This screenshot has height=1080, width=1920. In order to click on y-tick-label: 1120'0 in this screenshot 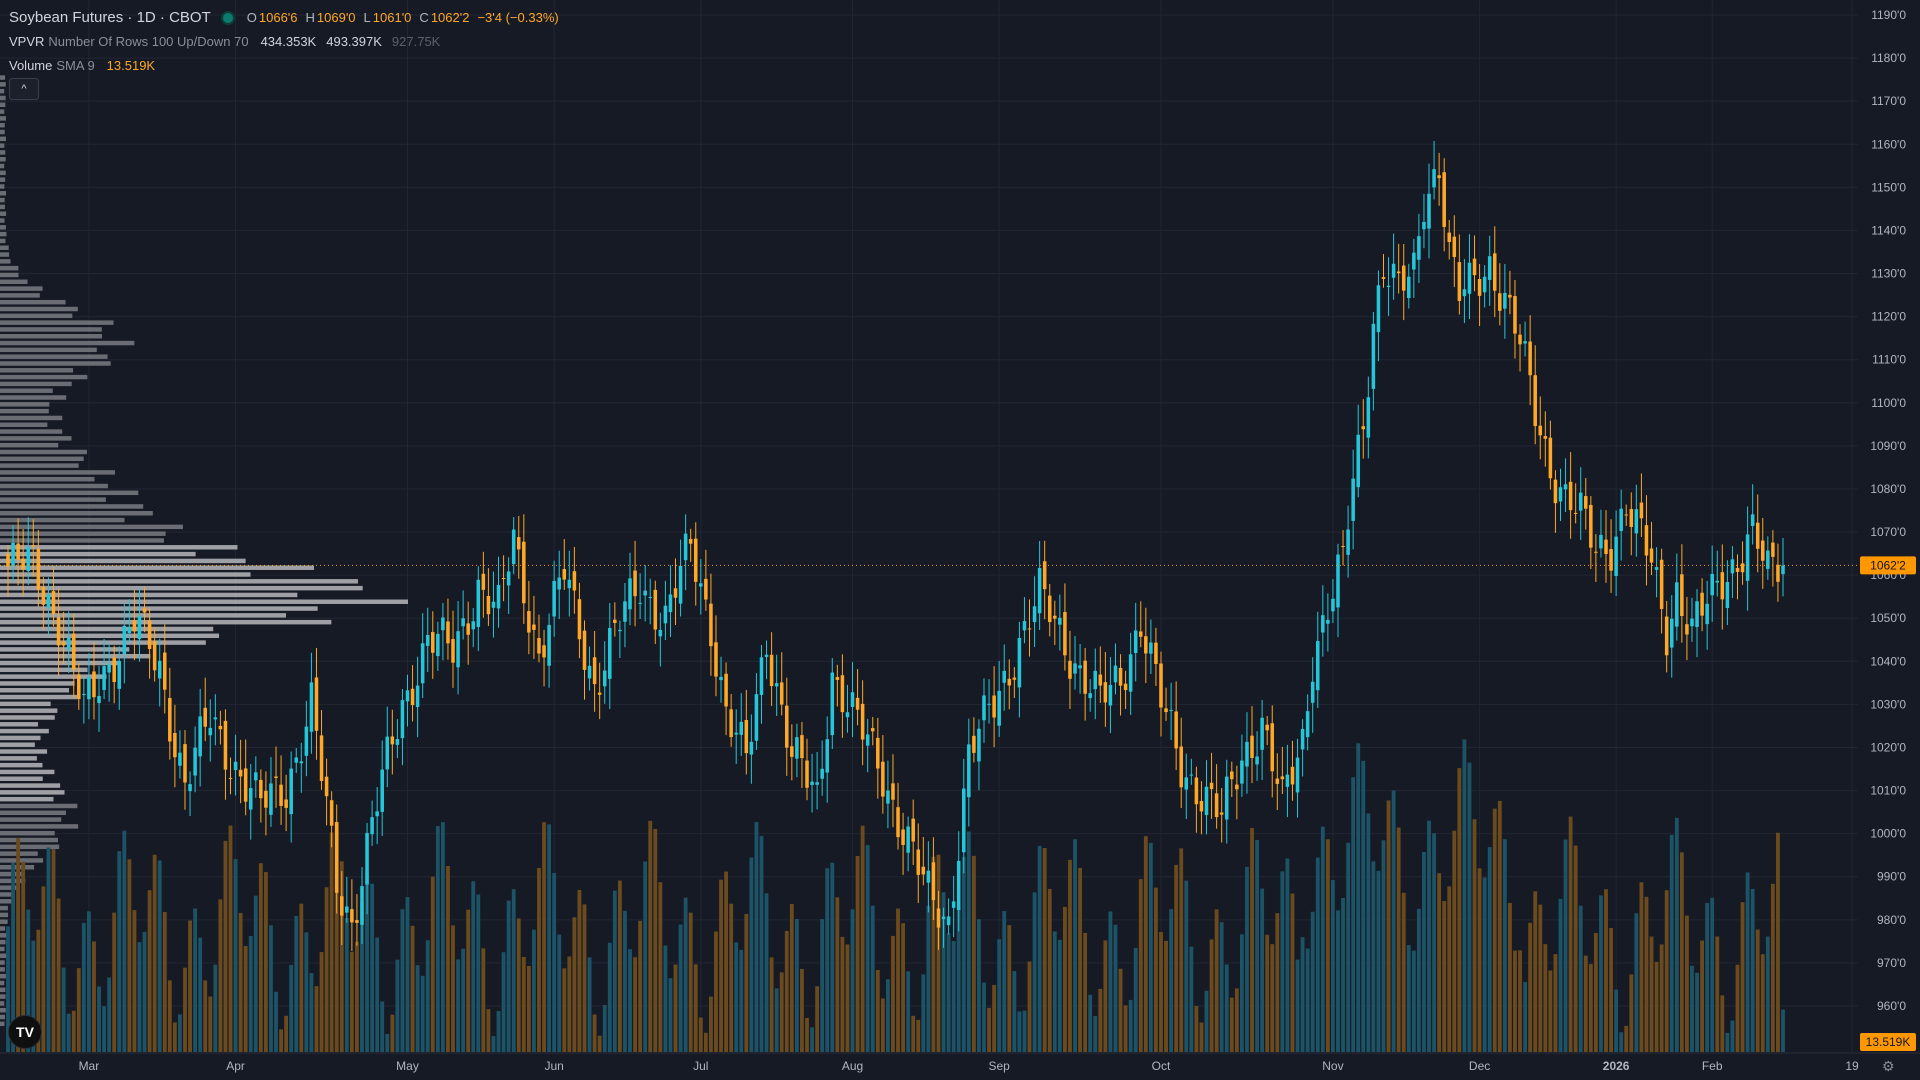, I will do `click(1888, 317)`.